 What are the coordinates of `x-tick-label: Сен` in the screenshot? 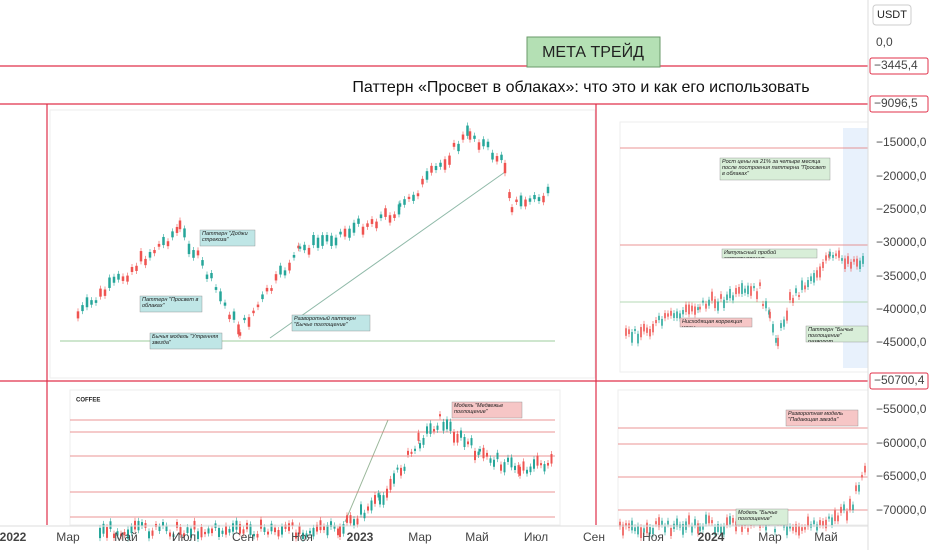 It's located at (594, 537).